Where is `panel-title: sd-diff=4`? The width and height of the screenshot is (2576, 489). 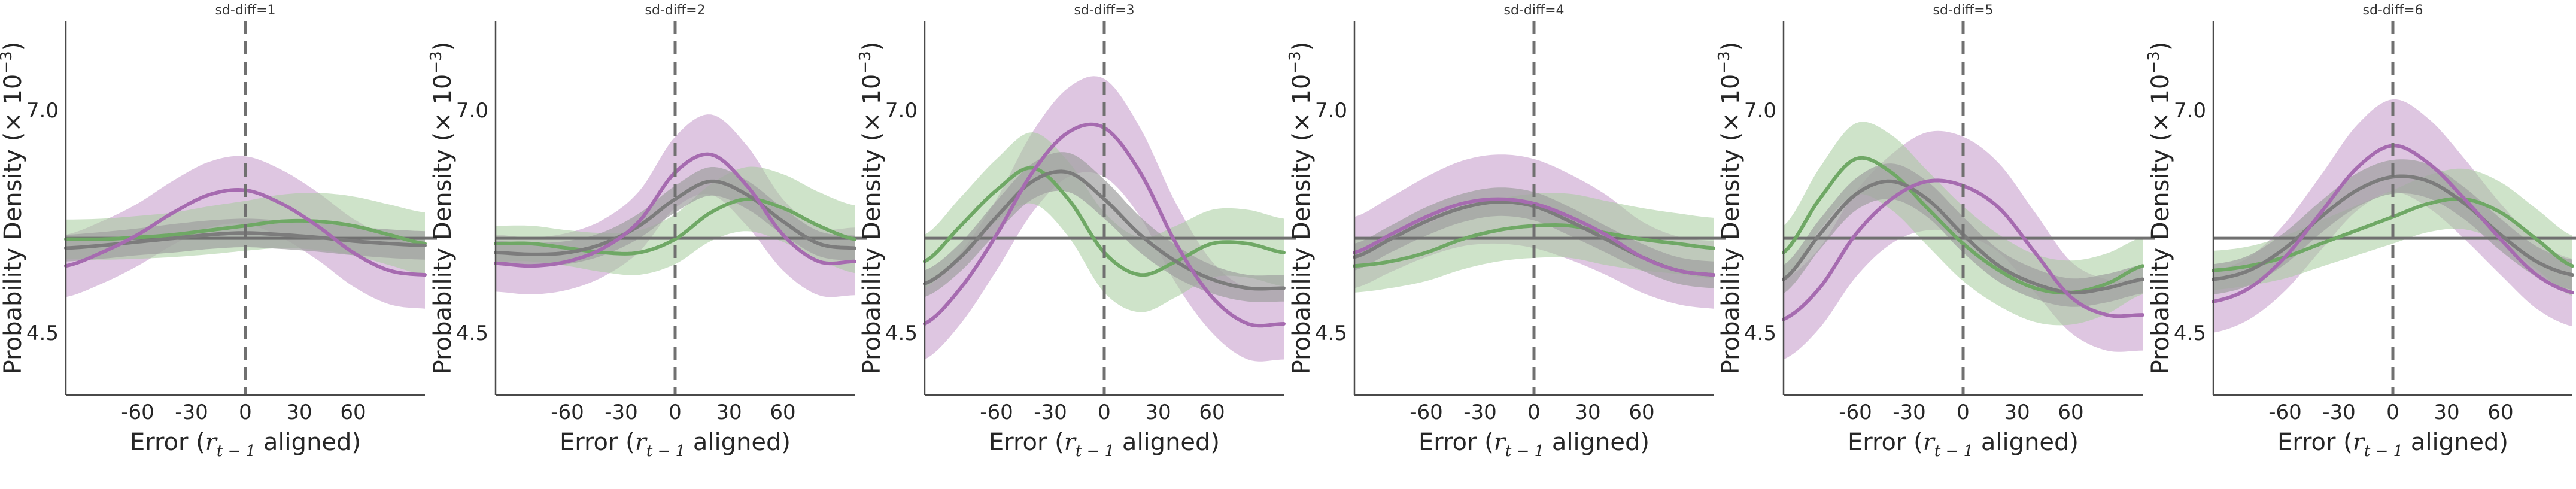
panel-title: sd-diff=4 is located at coordinates (1534, 10).